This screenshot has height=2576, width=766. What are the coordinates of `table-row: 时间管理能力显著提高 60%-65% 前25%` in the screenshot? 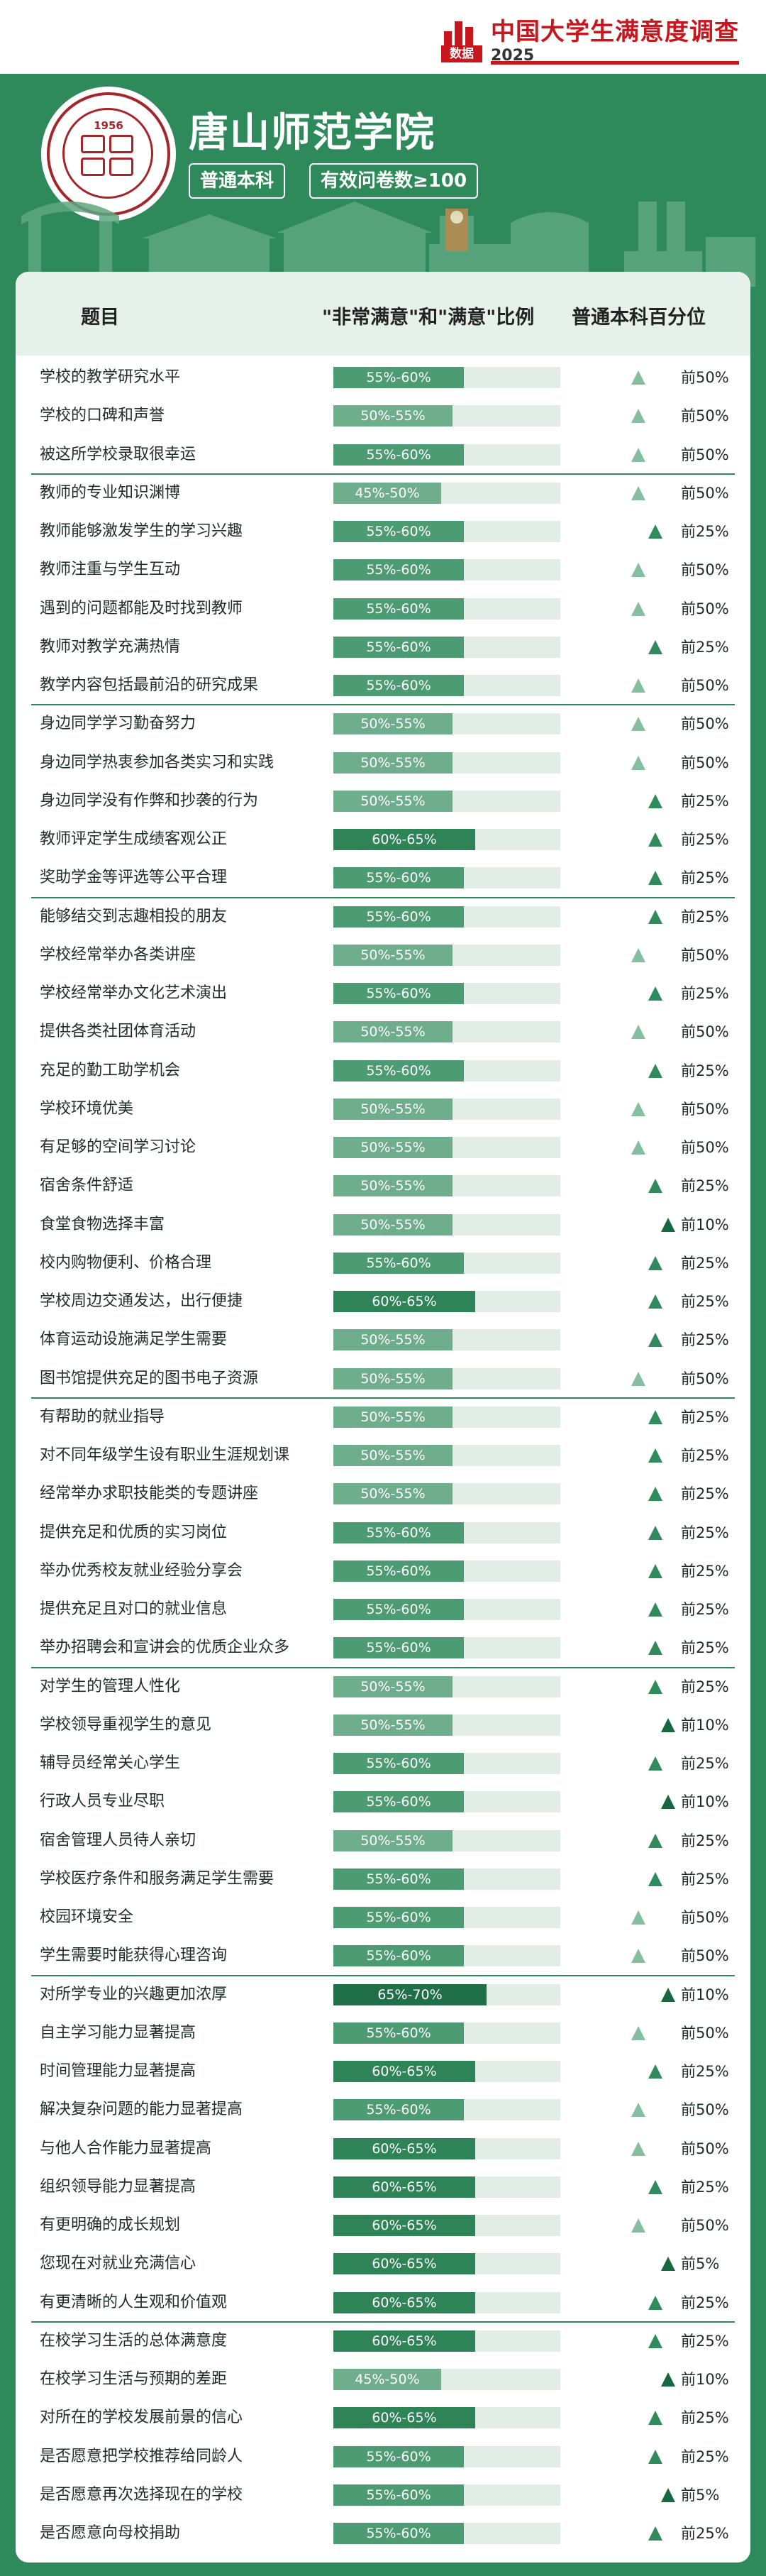 It's located at (383, 2071).